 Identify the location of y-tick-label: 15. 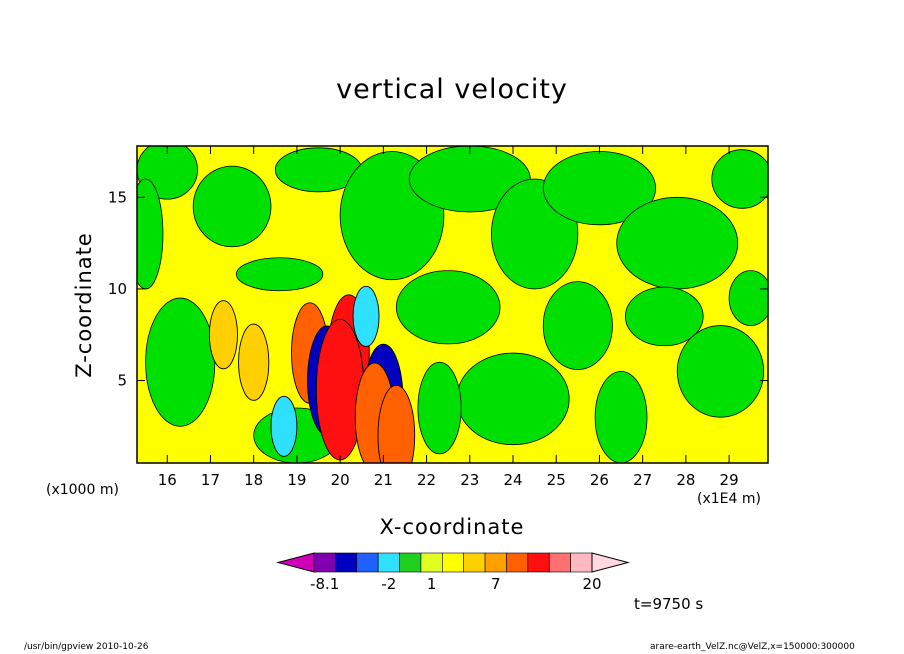
(117, 197).